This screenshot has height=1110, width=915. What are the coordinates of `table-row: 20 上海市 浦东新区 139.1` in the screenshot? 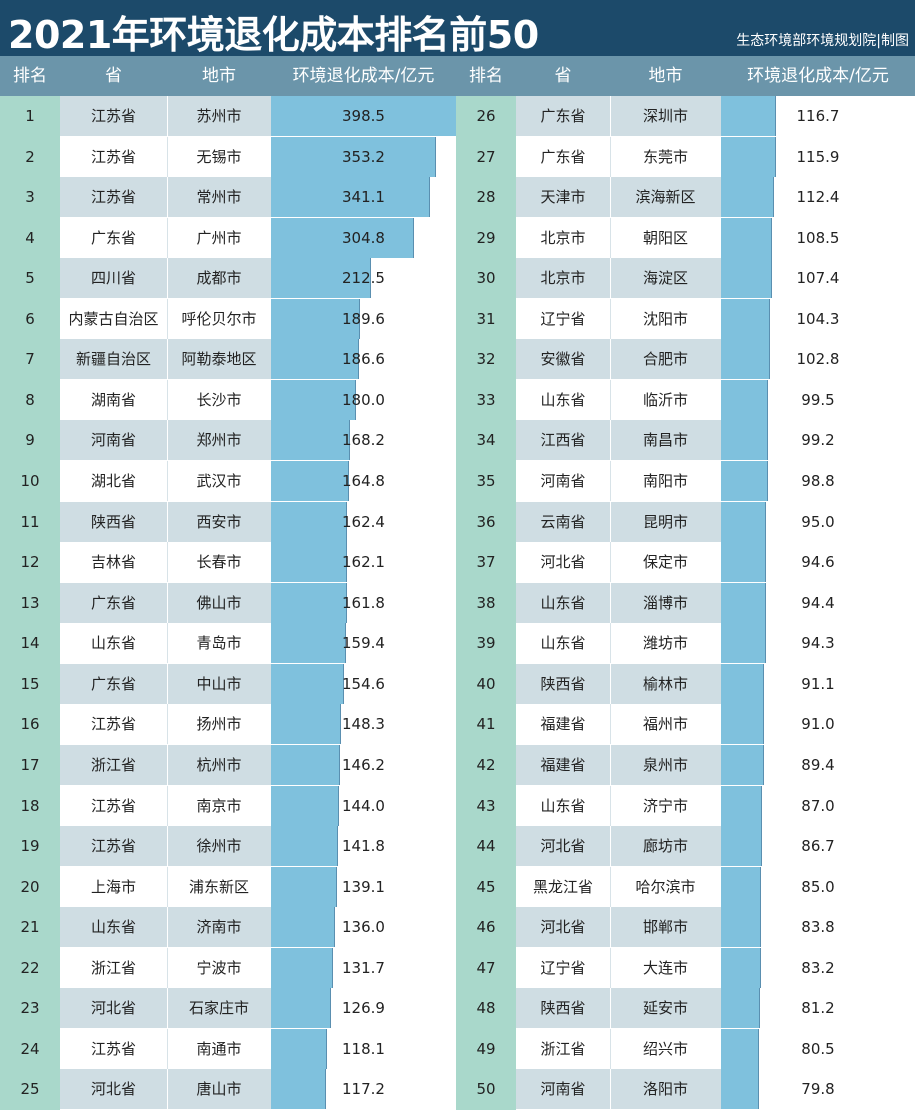 It's located at (228, 887).